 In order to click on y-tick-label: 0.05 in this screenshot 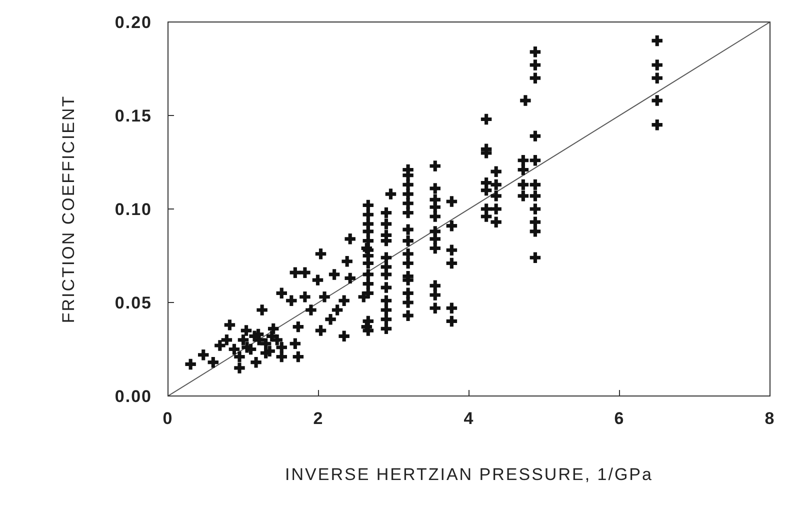, I will do `click(133, 303)`.